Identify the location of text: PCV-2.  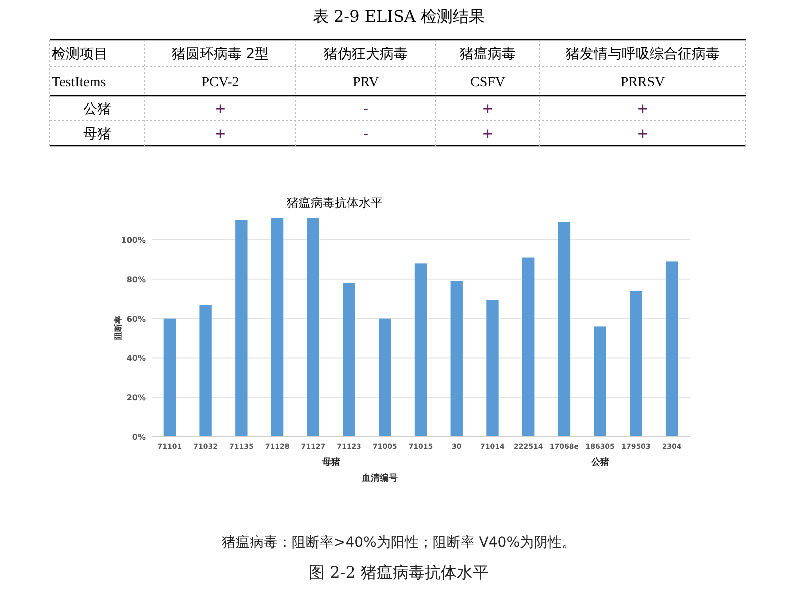
(221, 83).